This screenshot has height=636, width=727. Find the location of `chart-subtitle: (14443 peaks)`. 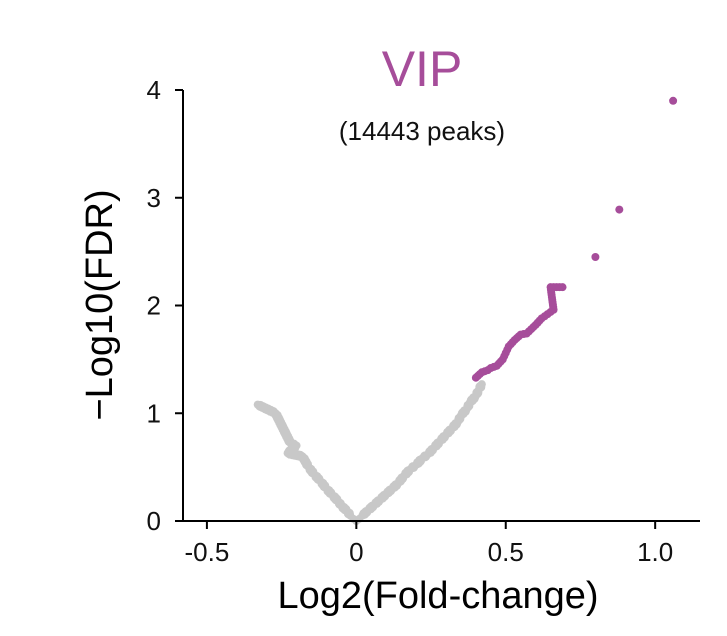

chart-subtitle: (14443 peaks) is located at coordinates (422, 131).